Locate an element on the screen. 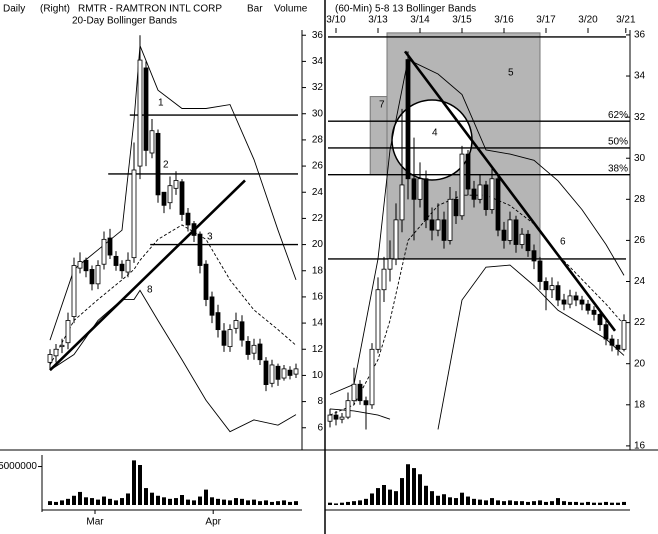 Image resolution: width=658 pixels, height=534 pixels. chart-title: RMTR - RAMTRON INTL CORP is located at coordinates (150, 9).